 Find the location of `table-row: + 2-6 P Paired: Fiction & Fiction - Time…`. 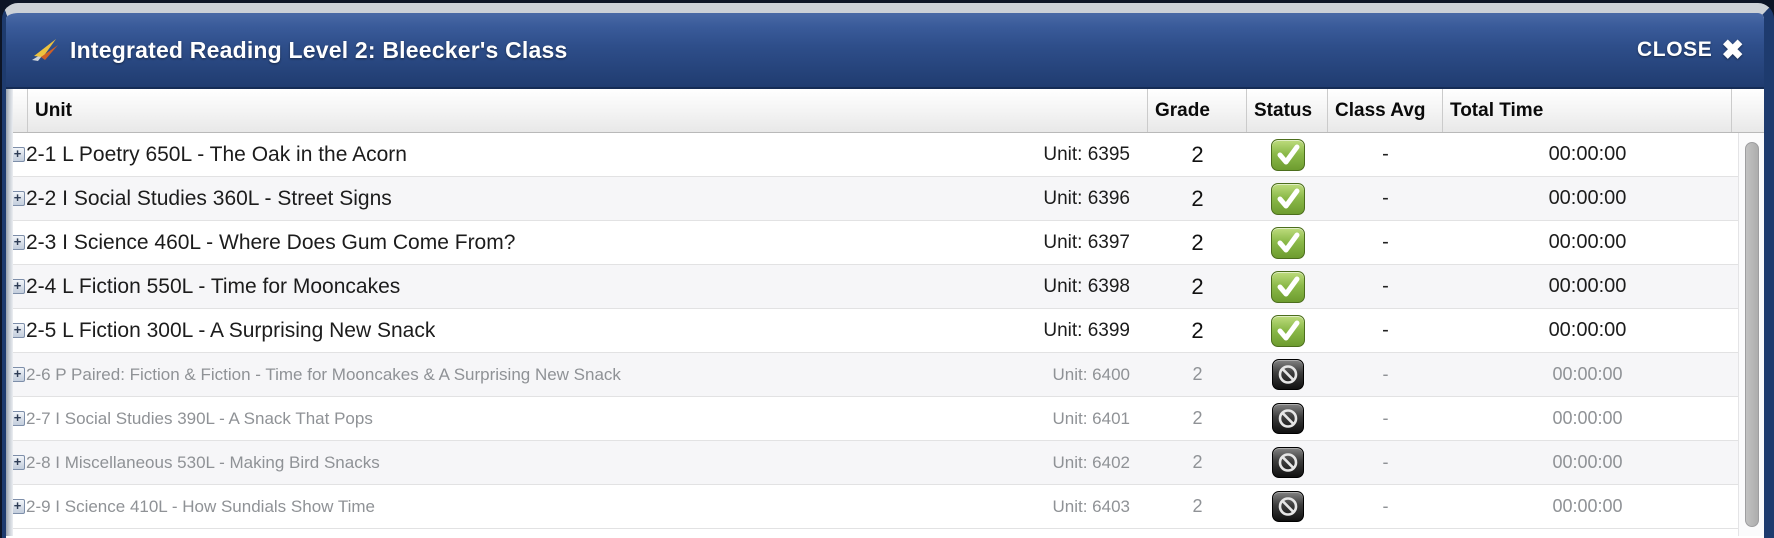

table-row: + 2-6 P Paired: Fiction & Fiction - Time… is located at coordinates (885, 375).